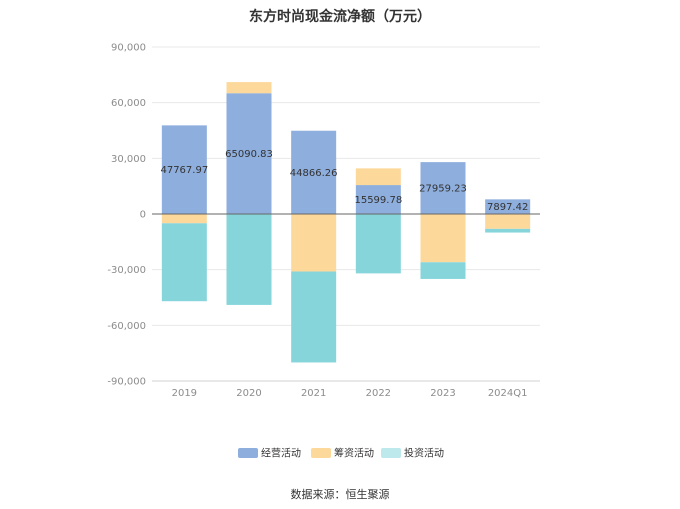 This screenshot has height=509, width=680. I want to click on data-label: 7897.42, so click(507, 207).